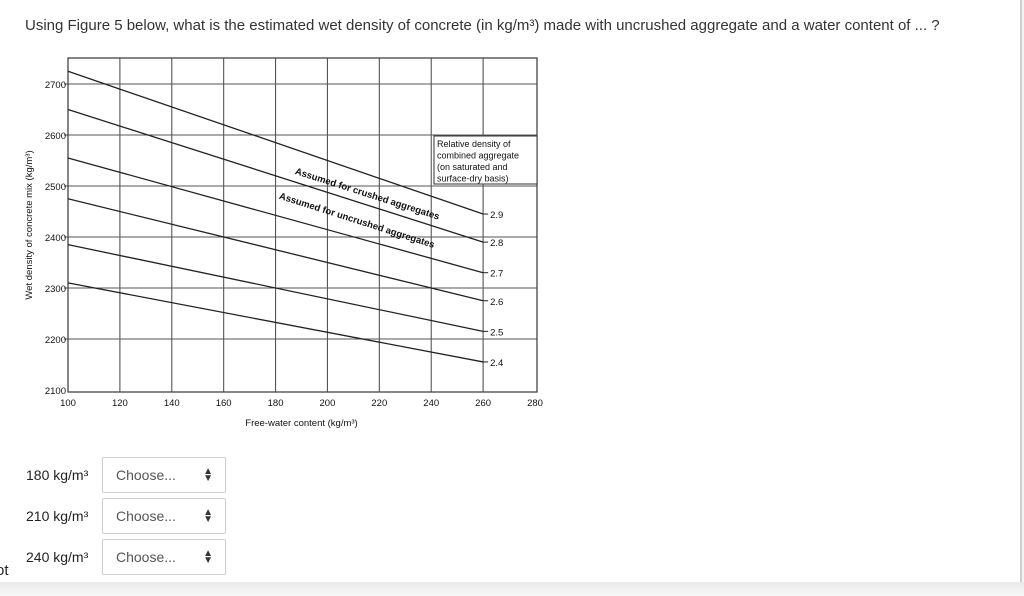 The width and height of the screenshot is (1024, 596). I want to click on legend-line: Relative density of, so click(474, 144).